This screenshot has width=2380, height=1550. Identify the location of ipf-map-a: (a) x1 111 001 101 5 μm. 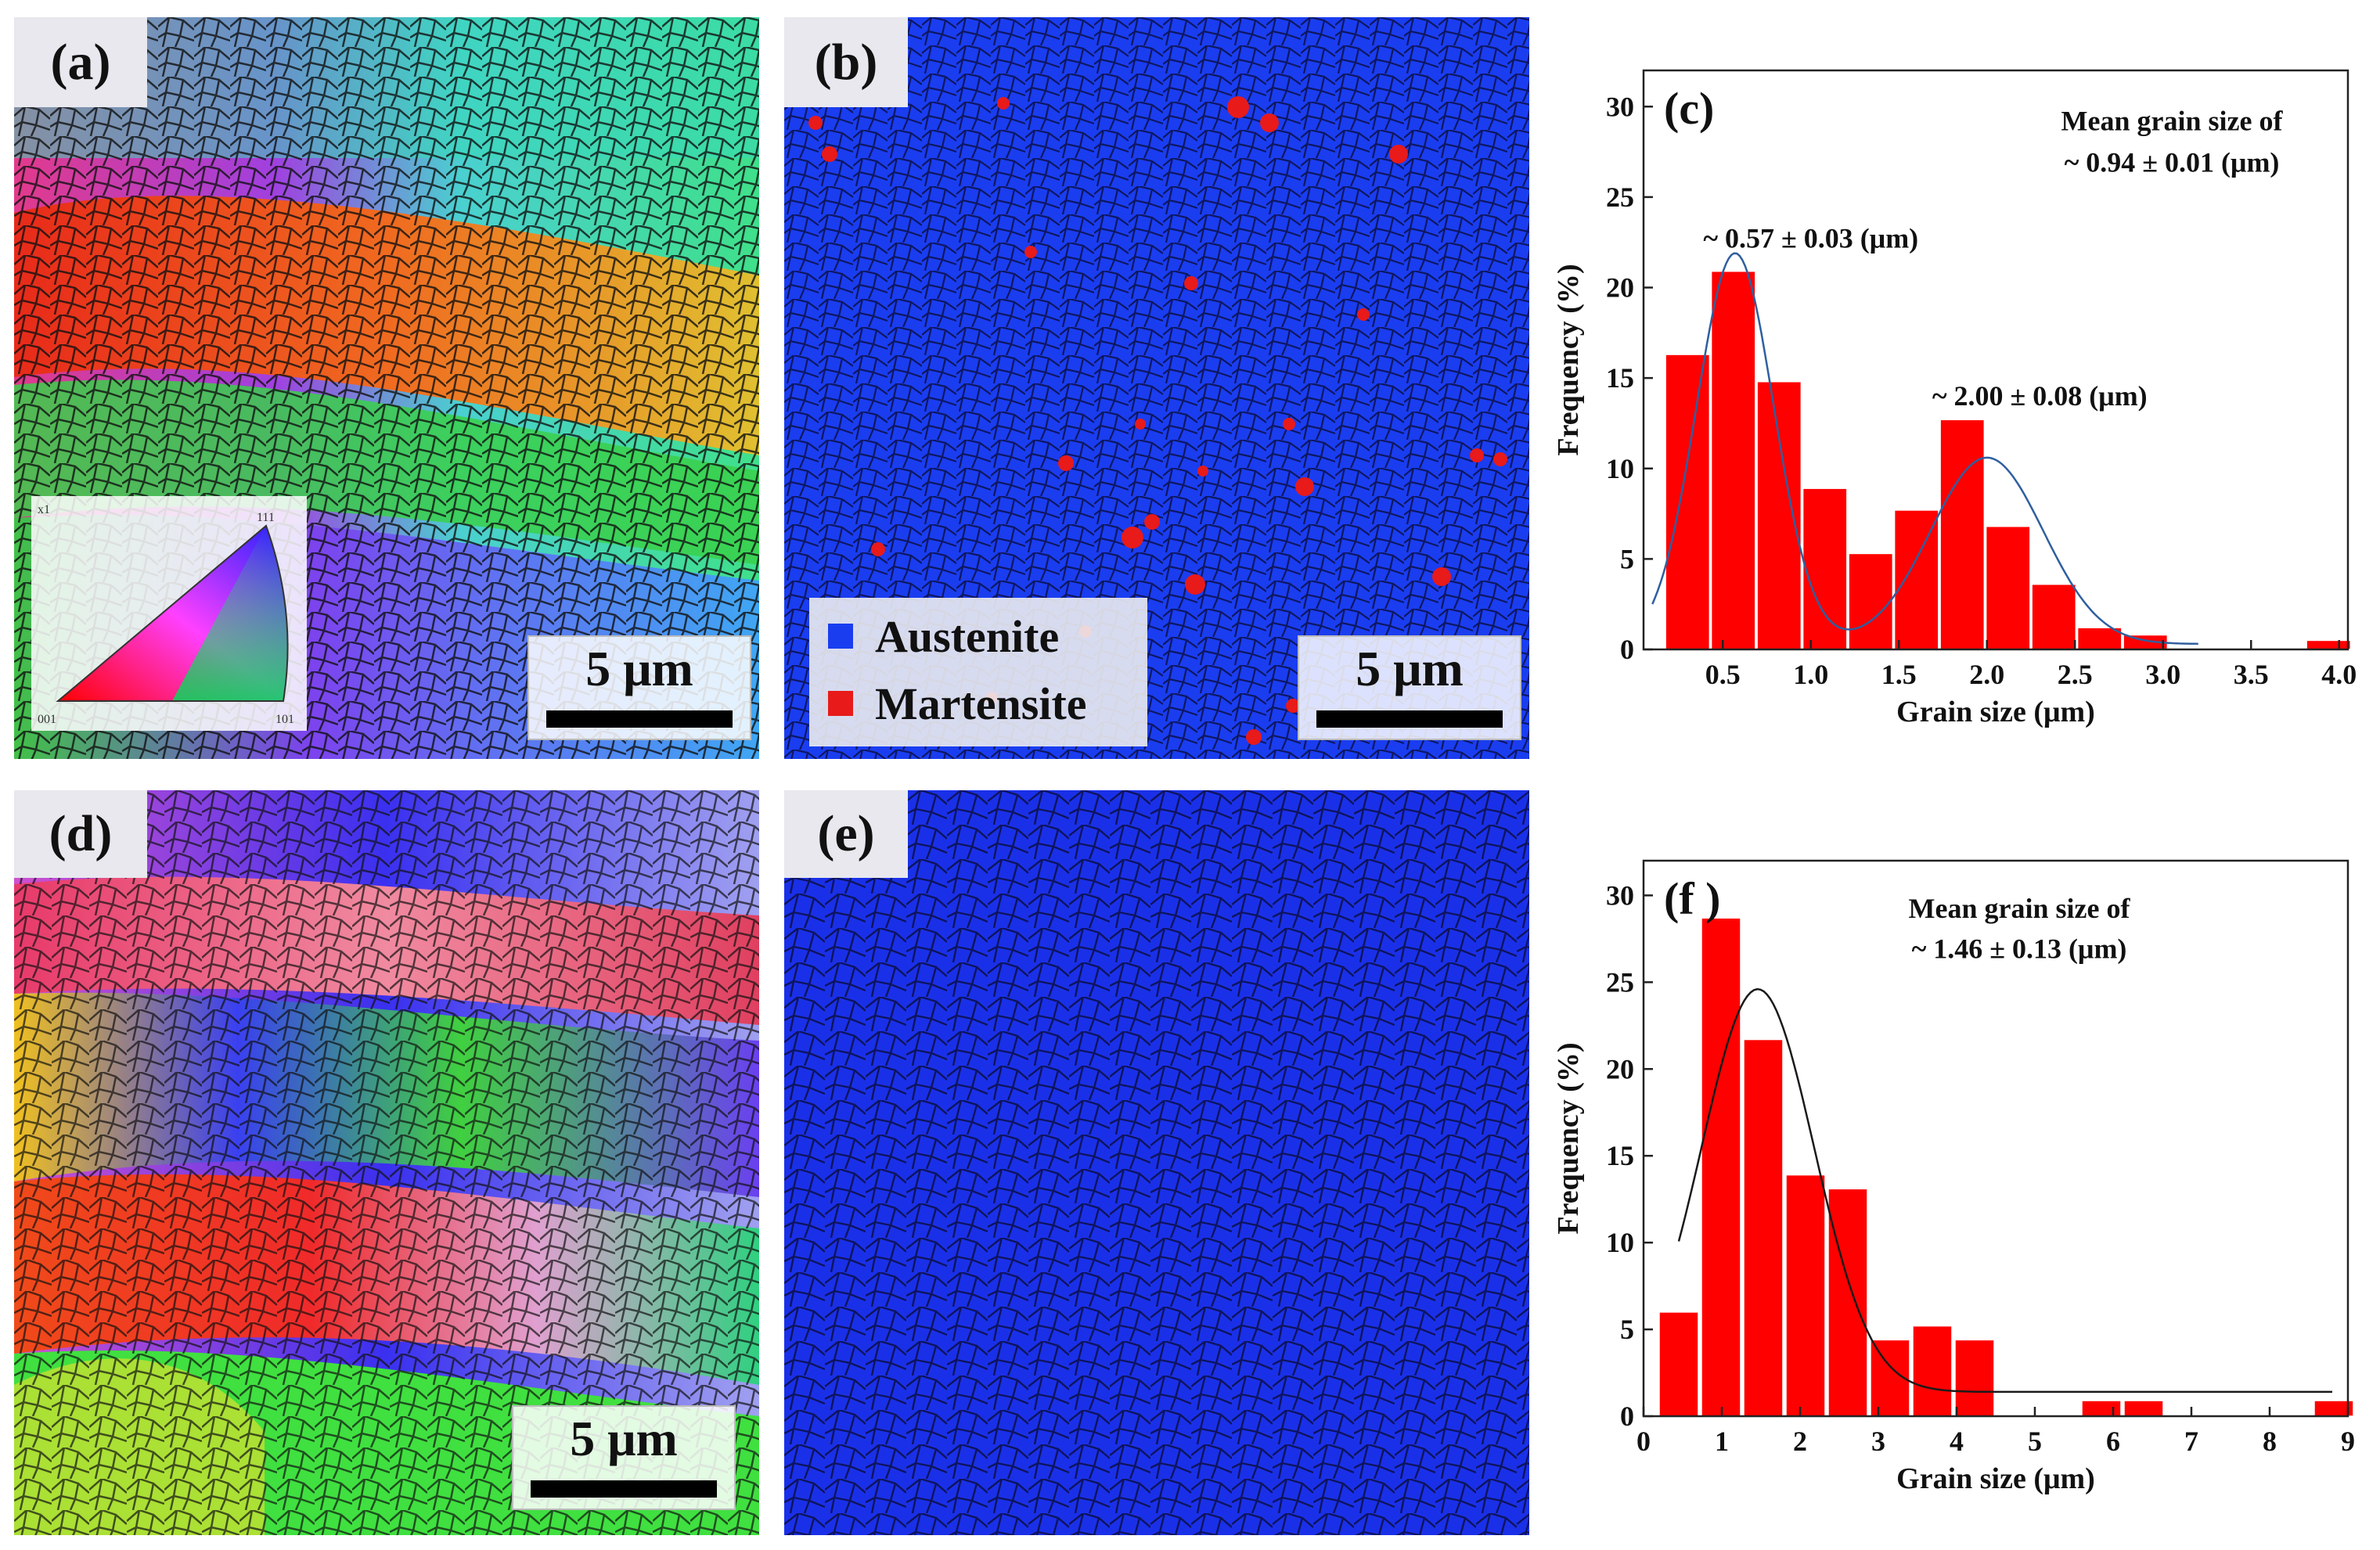
(386, 388).